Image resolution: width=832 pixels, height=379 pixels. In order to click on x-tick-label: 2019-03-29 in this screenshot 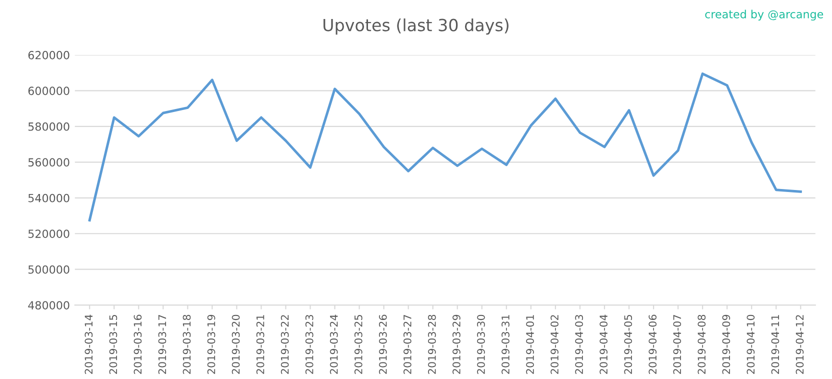, I will do `click(456, 344)`.